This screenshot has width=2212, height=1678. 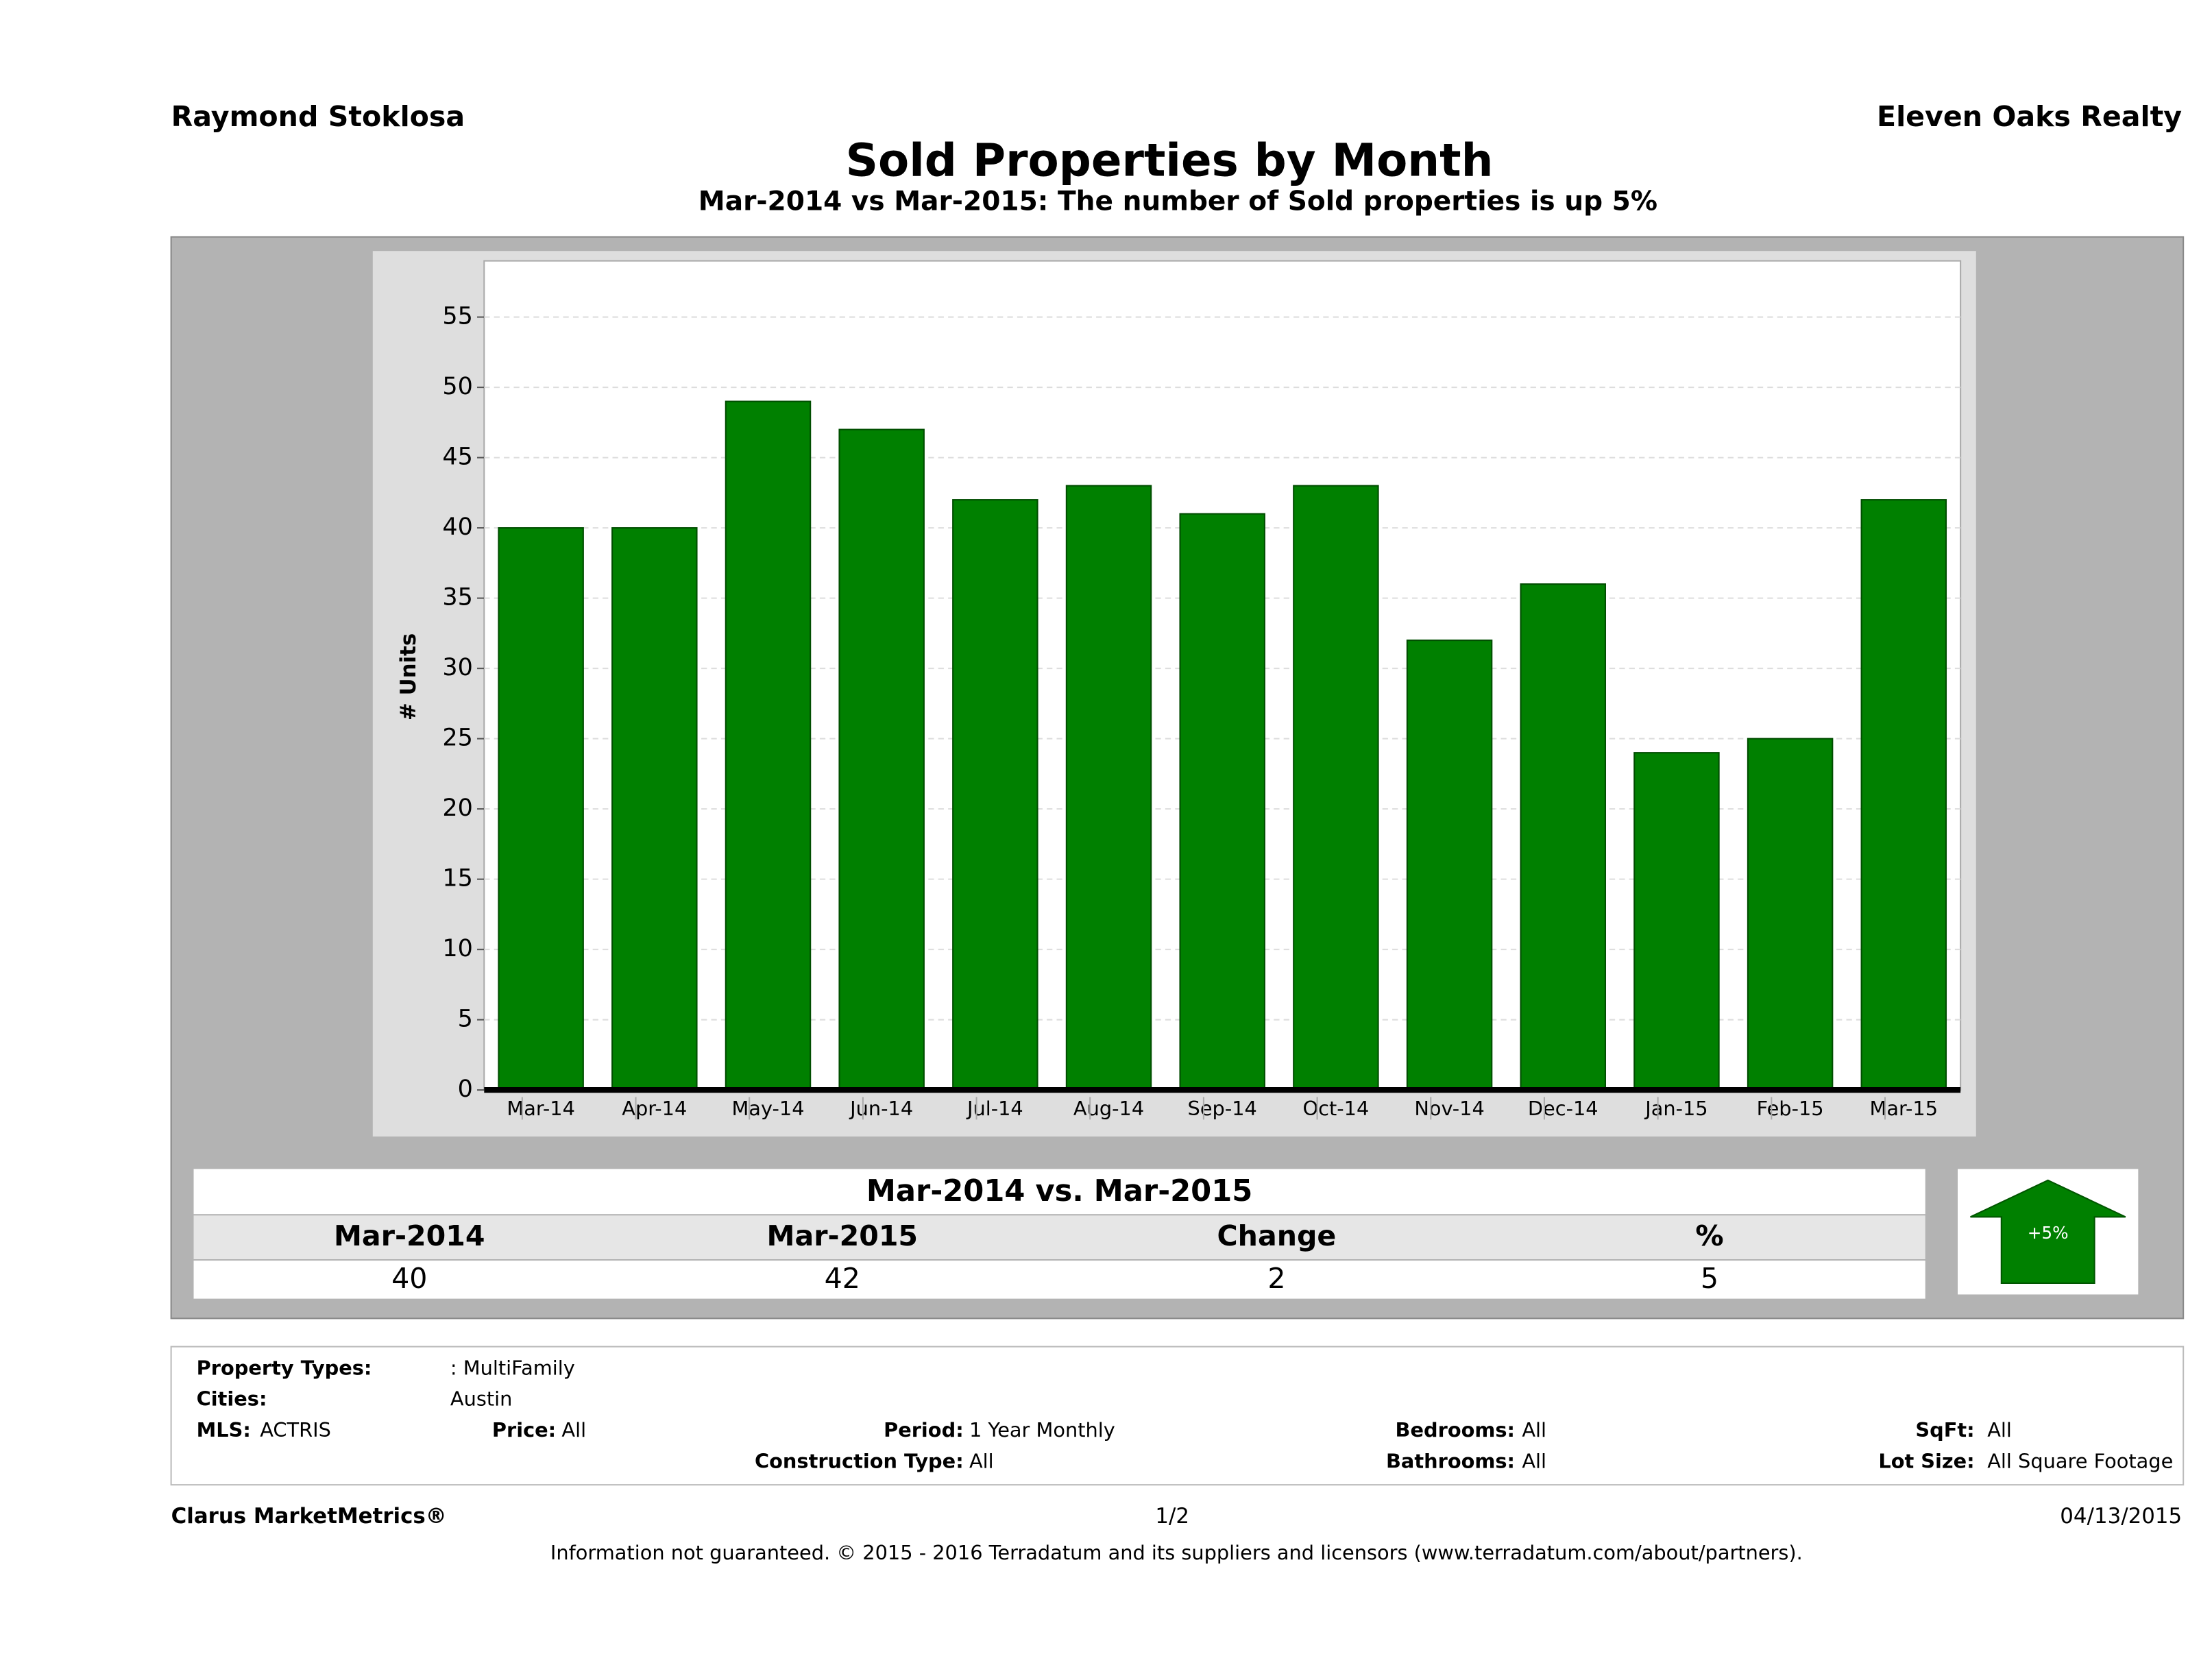 I want to click on summary-header: %, so click(x=1709, y=1235).